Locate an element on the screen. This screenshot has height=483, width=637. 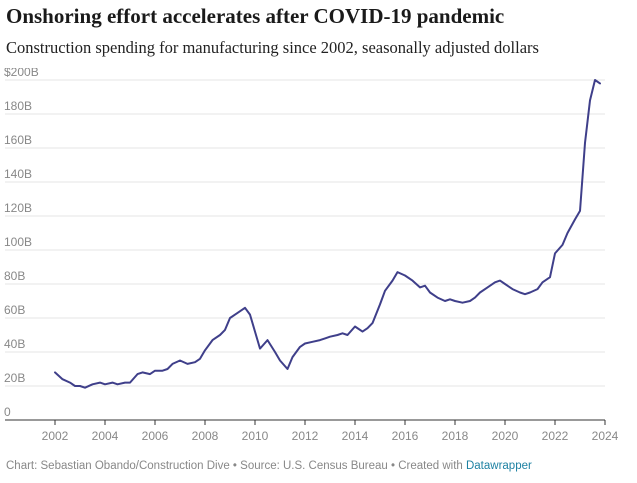
x-tick-label: 2022 is located at coordinates (555, 436).